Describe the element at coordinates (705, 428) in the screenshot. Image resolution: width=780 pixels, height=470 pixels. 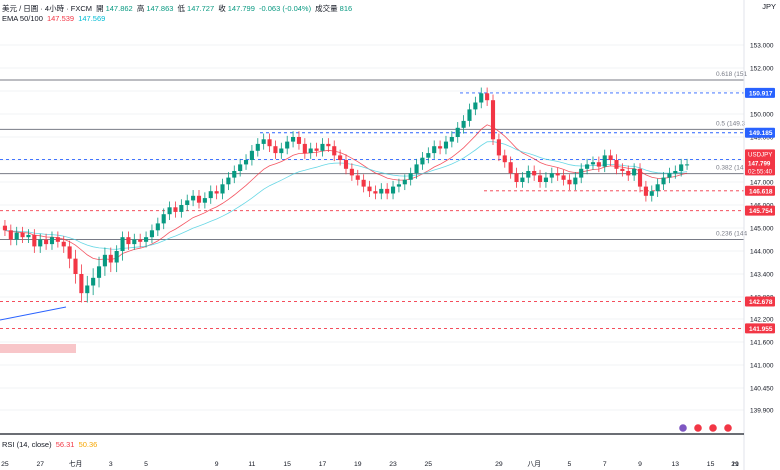
I see `event-icons` at that location.